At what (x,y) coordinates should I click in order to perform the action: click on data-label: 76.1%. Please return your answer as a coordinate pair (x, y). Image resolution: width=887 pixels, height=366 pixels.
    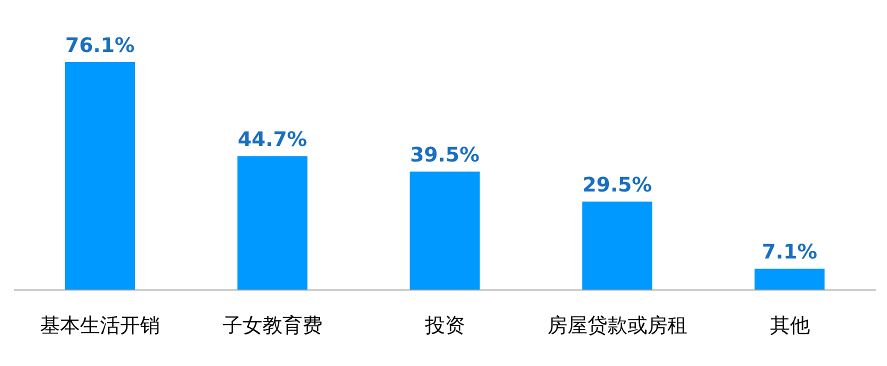
    Looking at the image, I should click on (100, 45).